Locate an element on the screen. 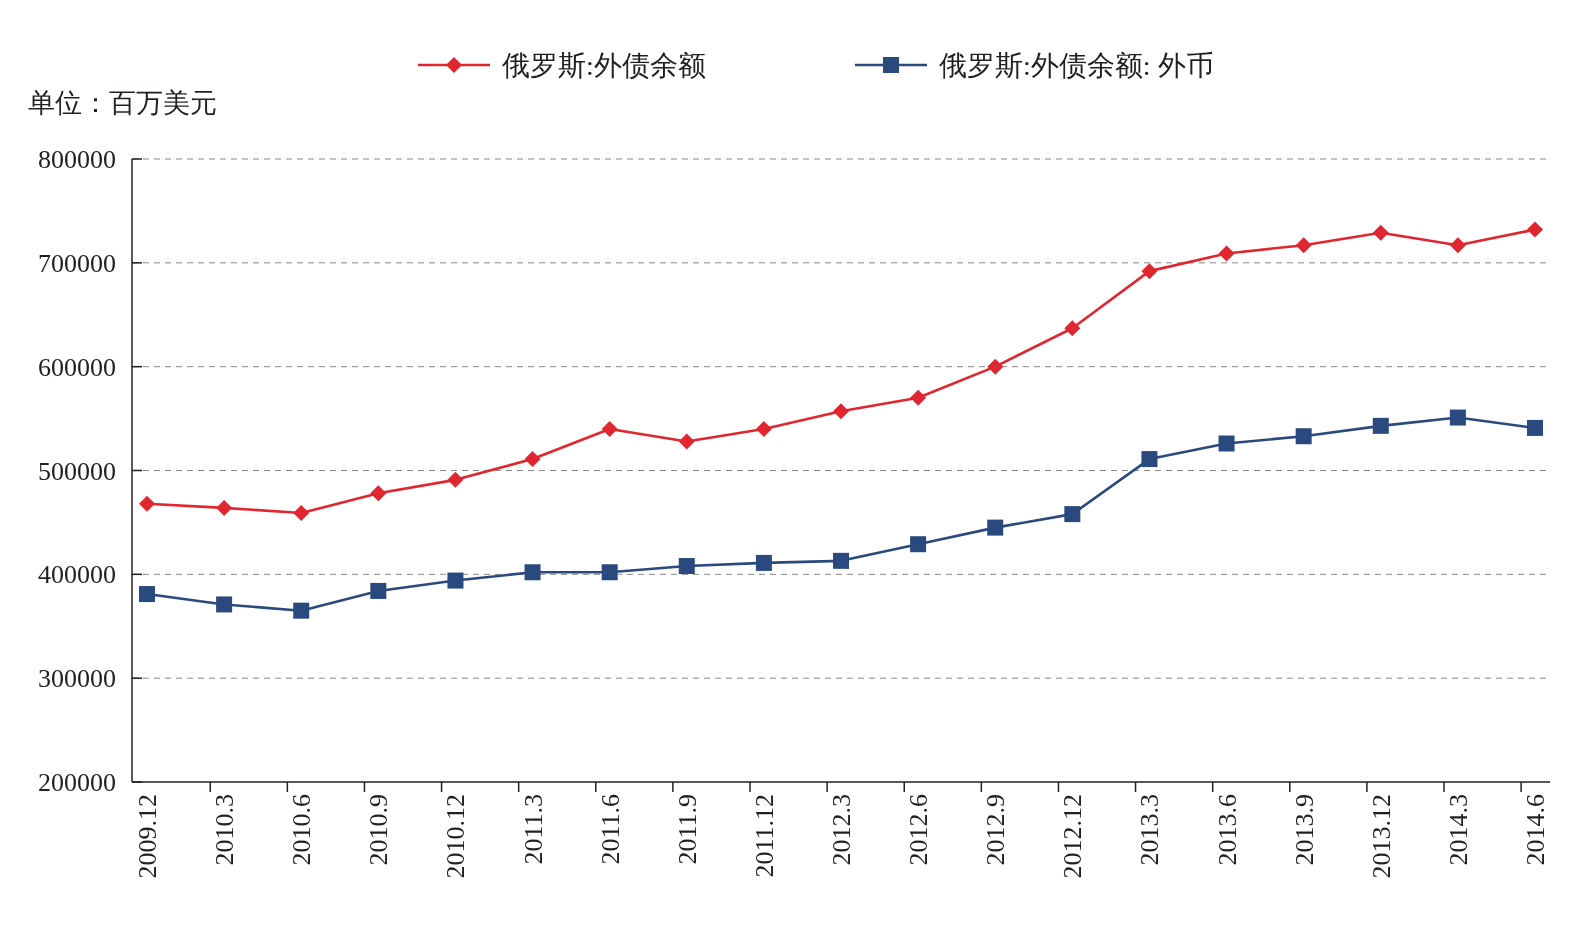 This screenshot has height=931, width=1586. x-tick-label: 2010.9 is located at coordinates (379, 830).